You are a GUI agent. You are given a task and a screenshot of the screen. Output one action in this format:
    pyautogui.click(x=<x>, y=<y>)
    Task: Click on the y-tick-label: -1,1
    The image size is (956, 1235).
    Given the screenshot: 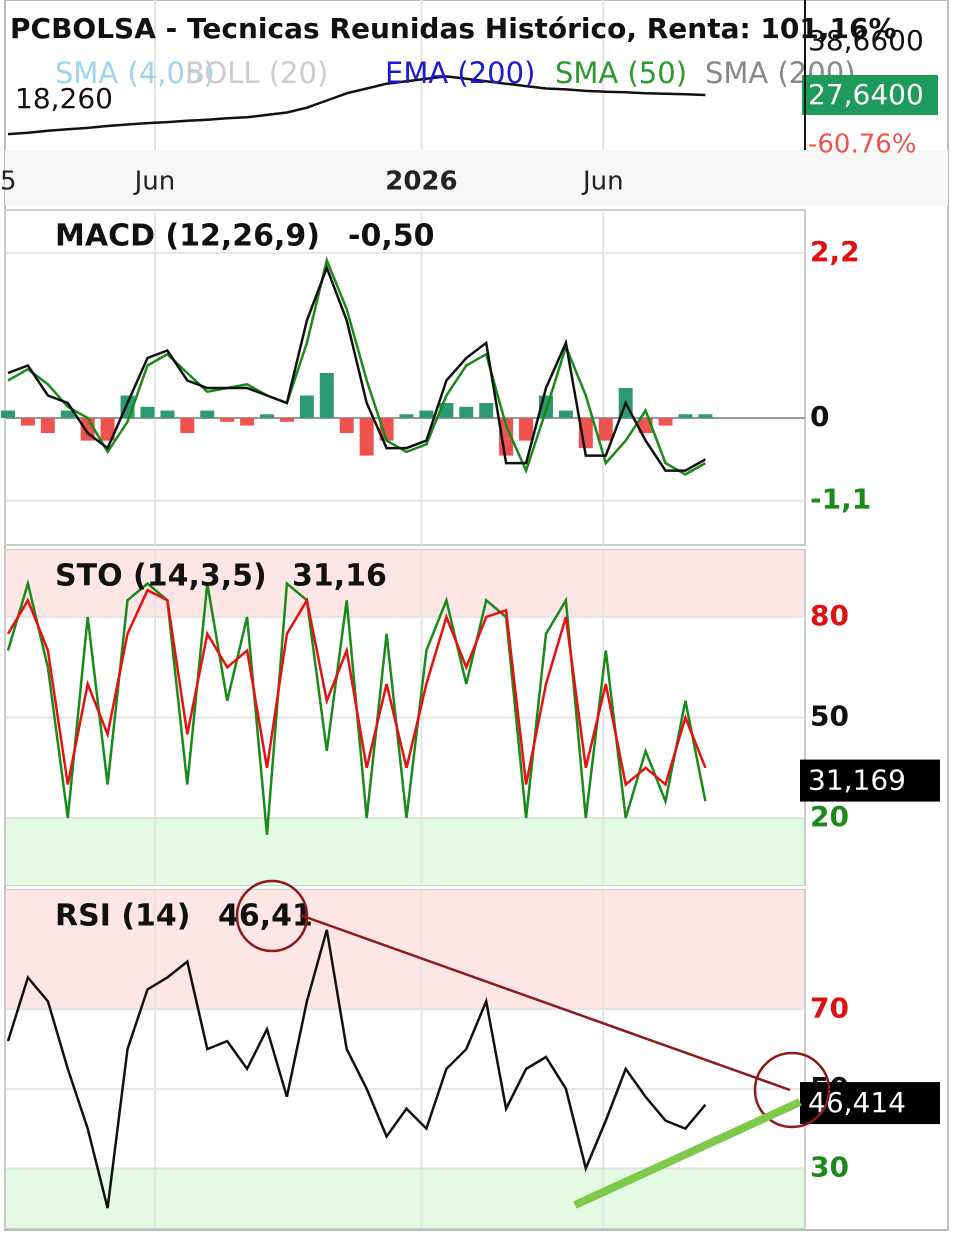 What is the action you would take?
    pyautogui.click(x=840, y=499)
    